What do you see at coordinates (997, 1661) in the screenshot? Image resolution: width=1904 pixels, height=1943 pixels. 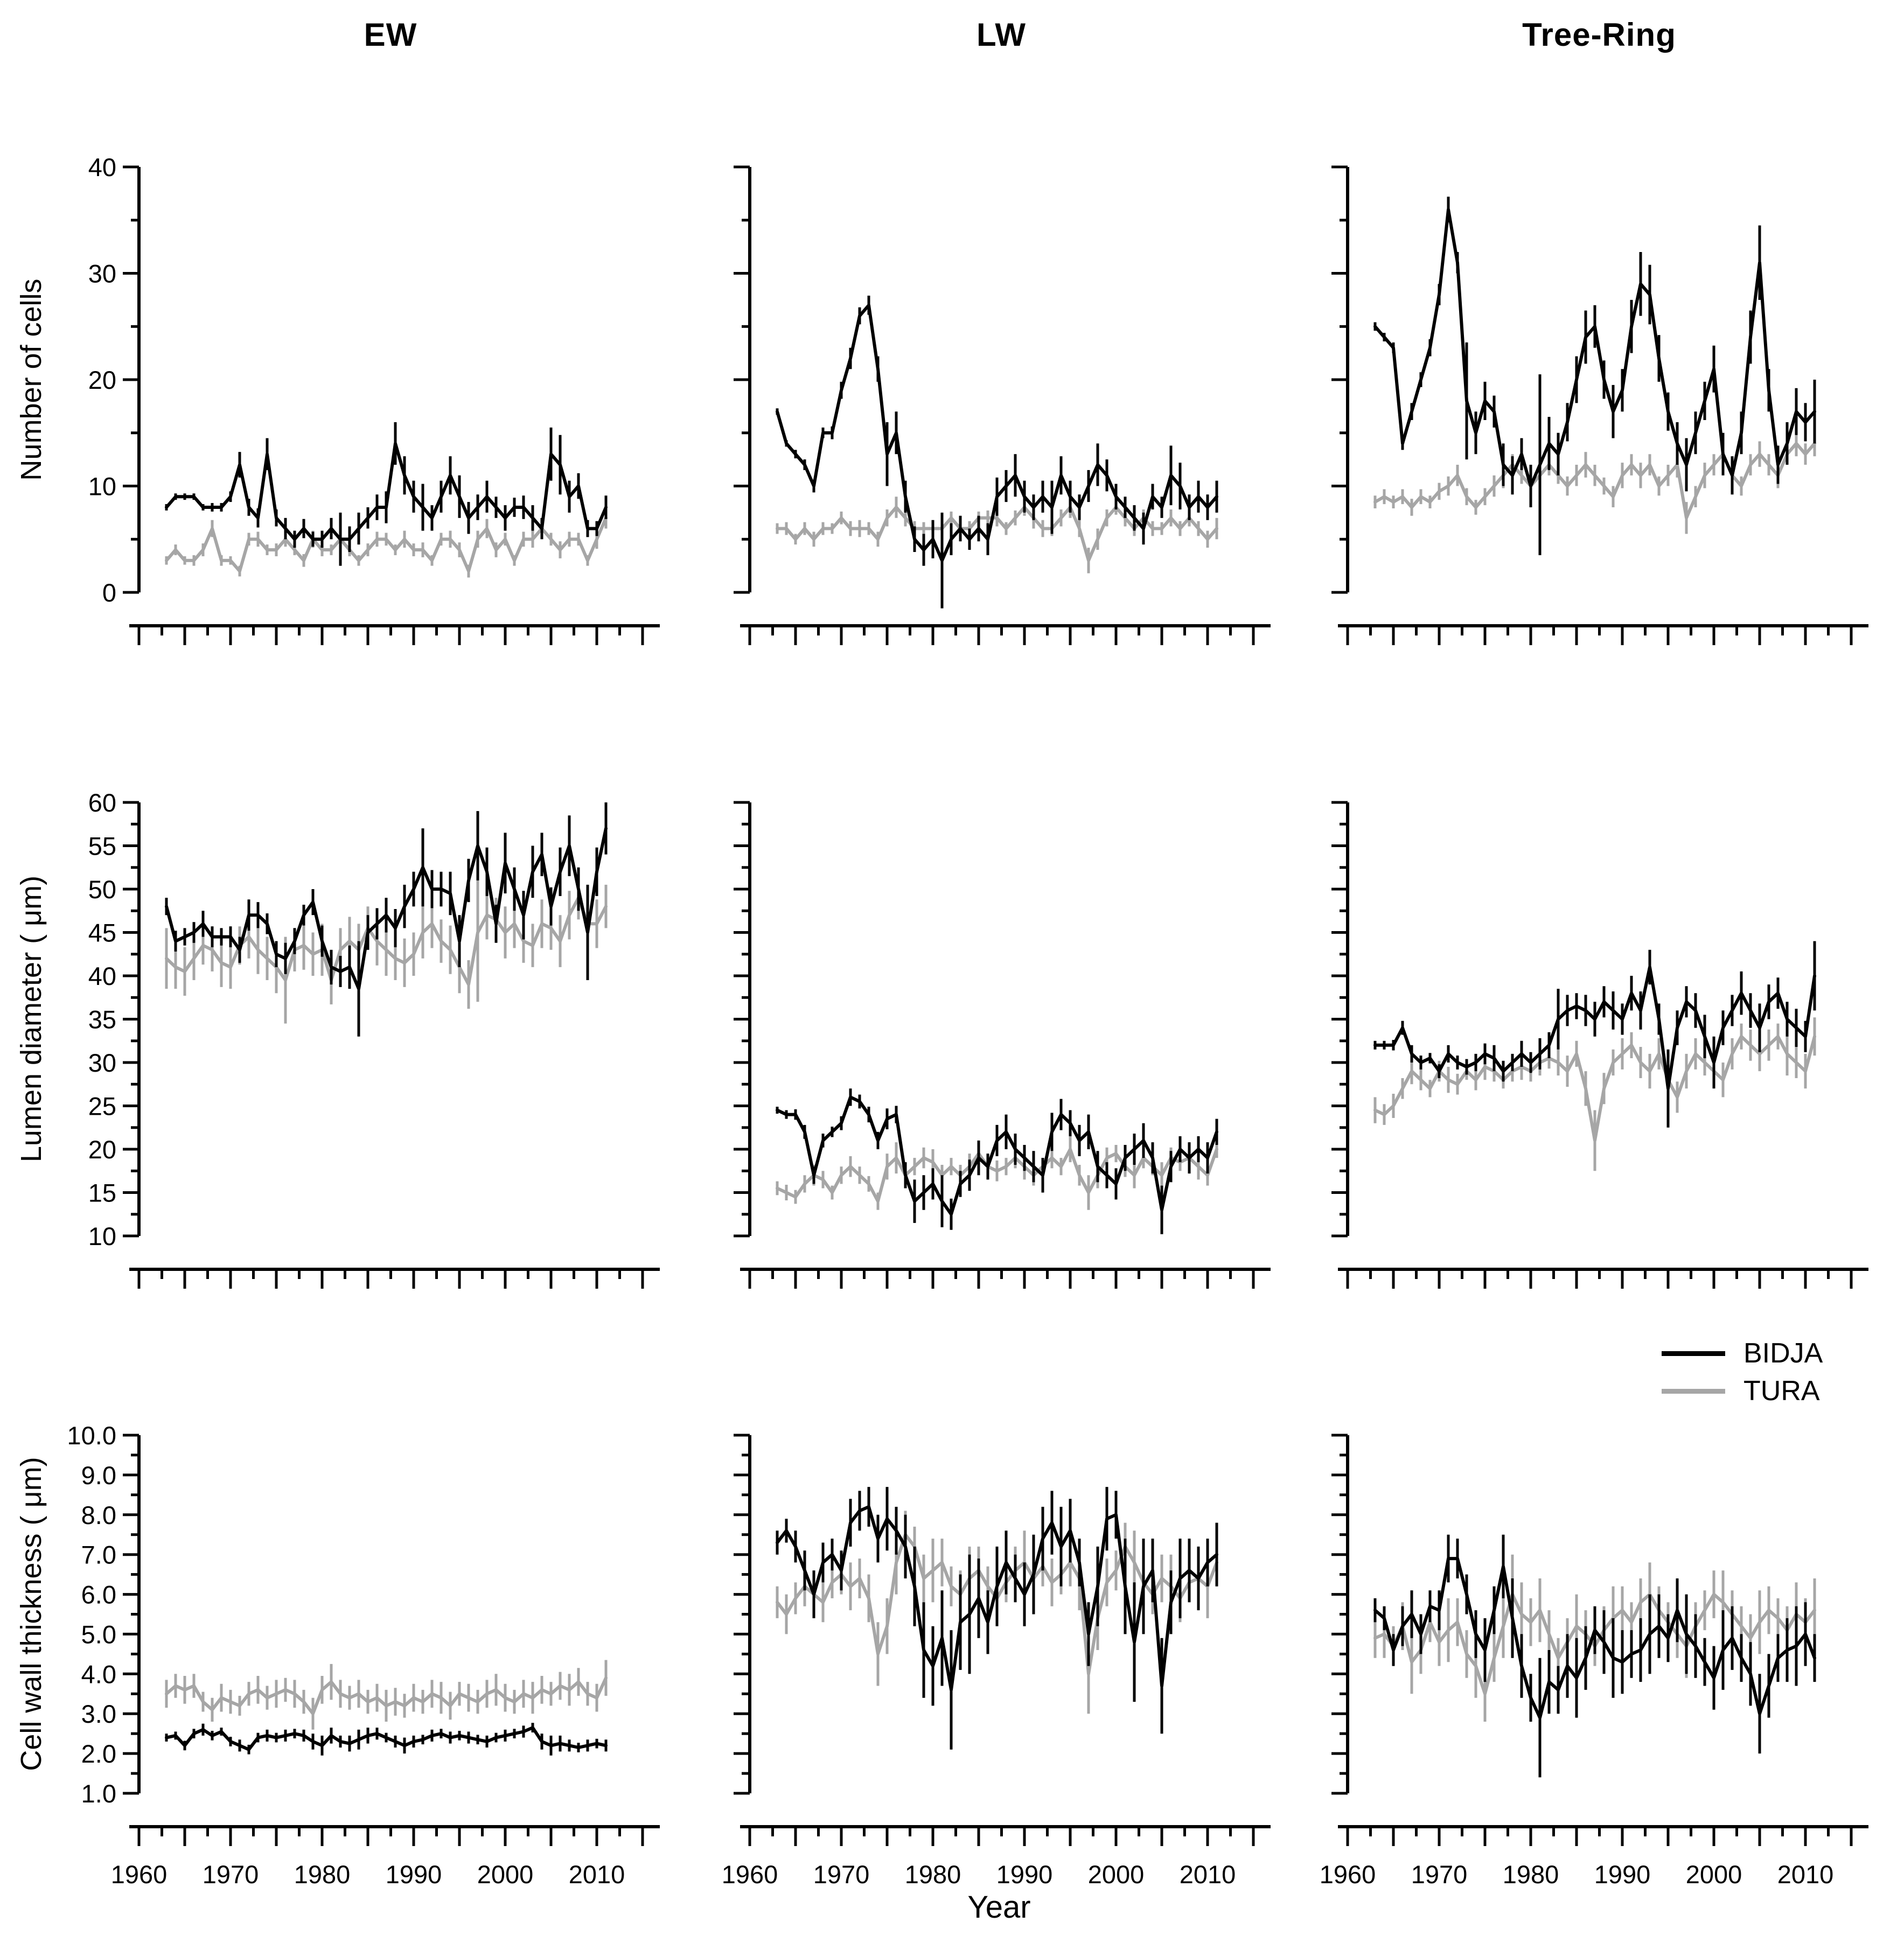 I see `panel-lw-cell-wall-thickness: 1960 1970 1980 1990 2000 2010` at bounding box center [997, 1661].